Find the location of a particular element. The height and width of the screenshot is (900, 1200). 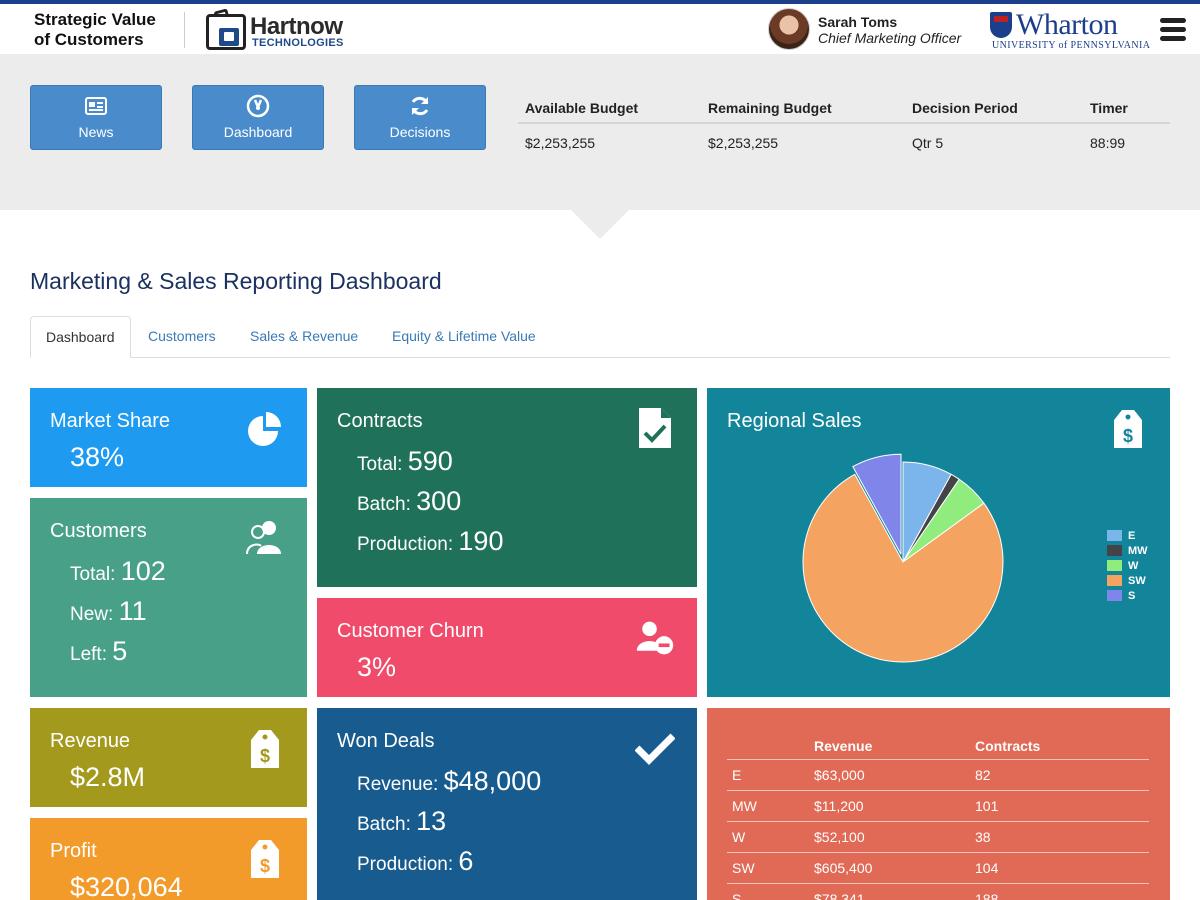

decisions-button: Decisions is located at coordinates (420, 117).